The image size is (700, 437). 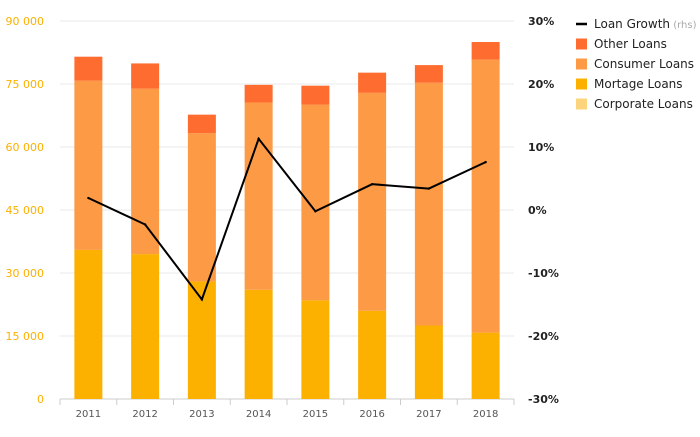 I want to click on legend-item: Consumer Loans, so click(x=635, y=64).